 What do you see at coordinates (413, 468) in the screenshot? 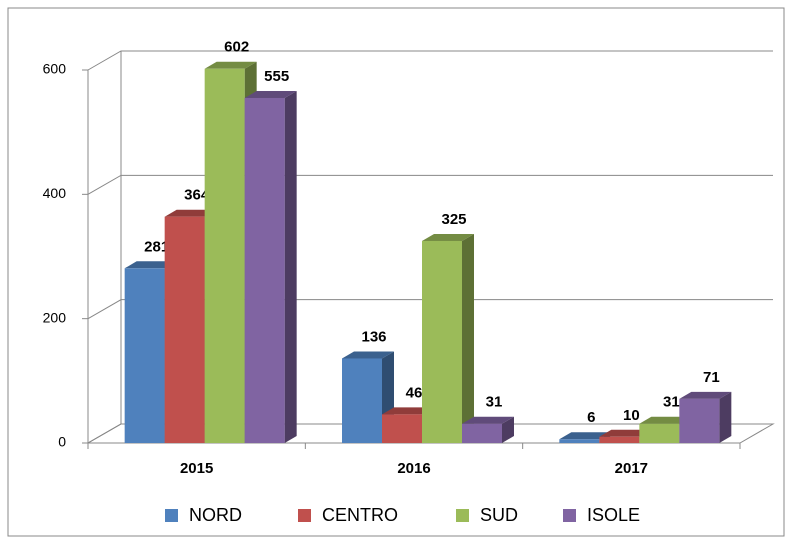
I see `x-tick-label: 2016` at bounding box center [413, 468].